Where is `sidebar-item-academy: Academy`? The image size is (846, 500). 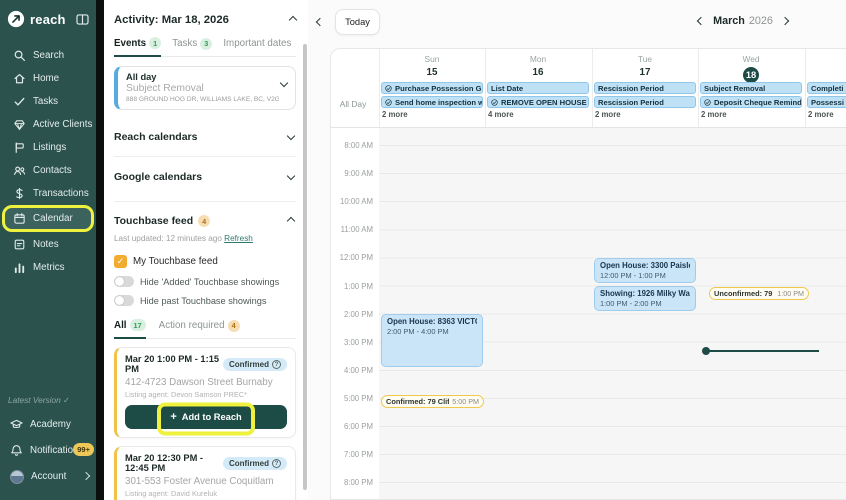
sidebar-item-academy: Academy is located at coordinates (48, 424).